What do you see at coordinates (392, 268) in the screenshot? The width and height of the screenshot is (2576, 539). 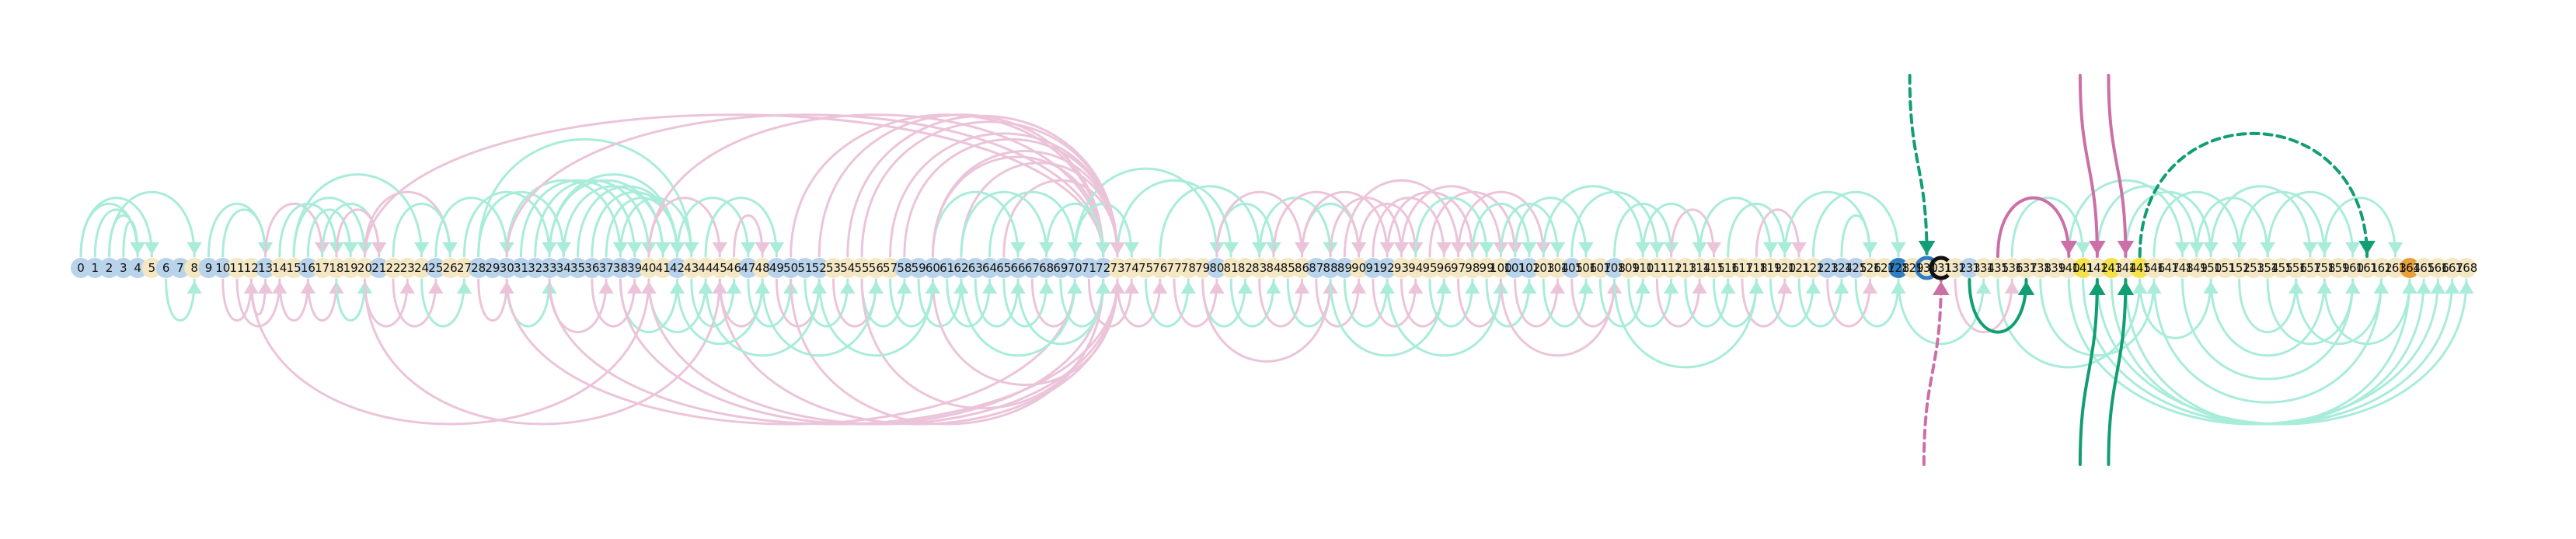 I see `node-label: 22` at bounding box center [392, 268].